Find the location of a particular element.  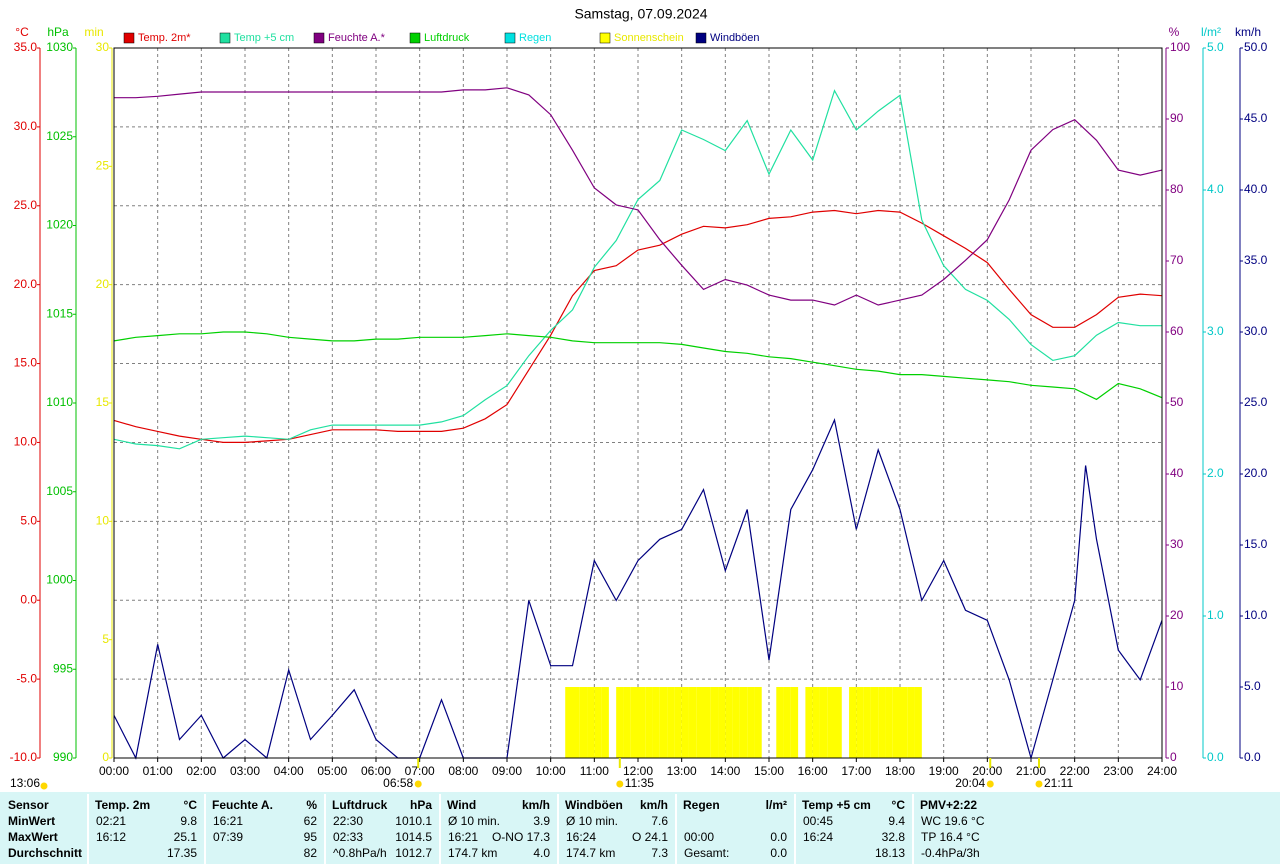

y-tick-label: 35.0 is located at coordinates (26, 47).